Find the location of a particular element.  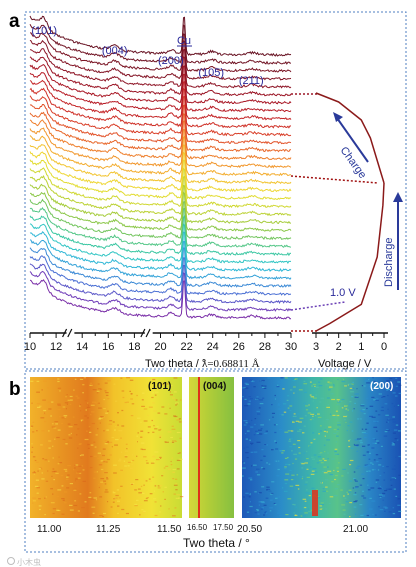

tick-16-50: 16.50 is located at coordinates (197, 527).